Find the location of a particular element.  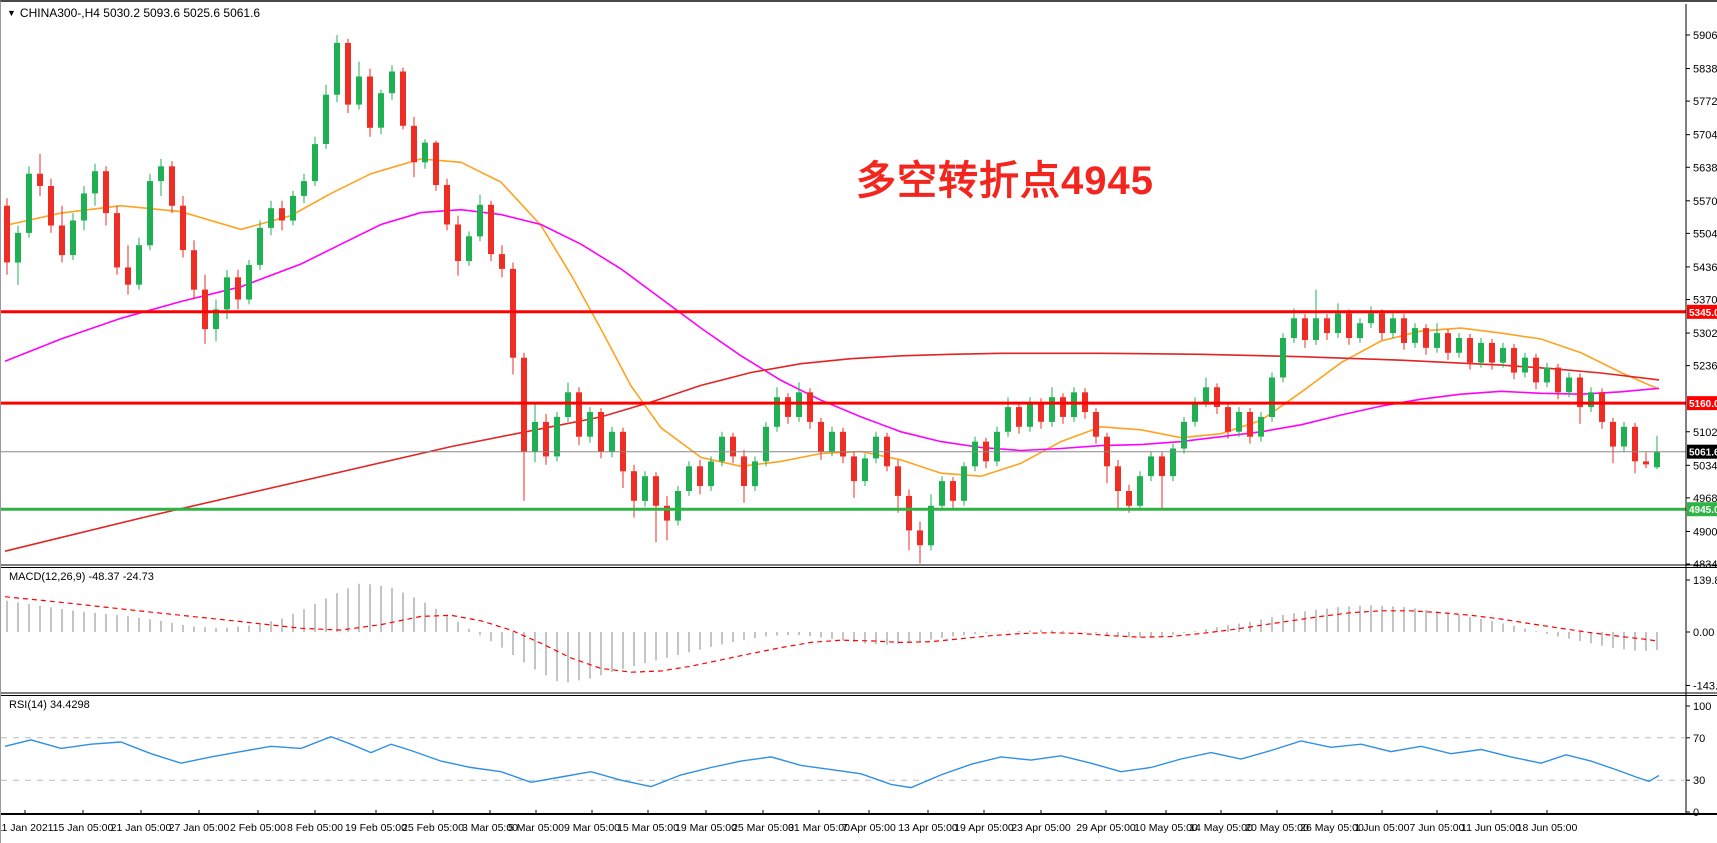

svg-text: 5838.0 is located at coordinates (1705, 70).